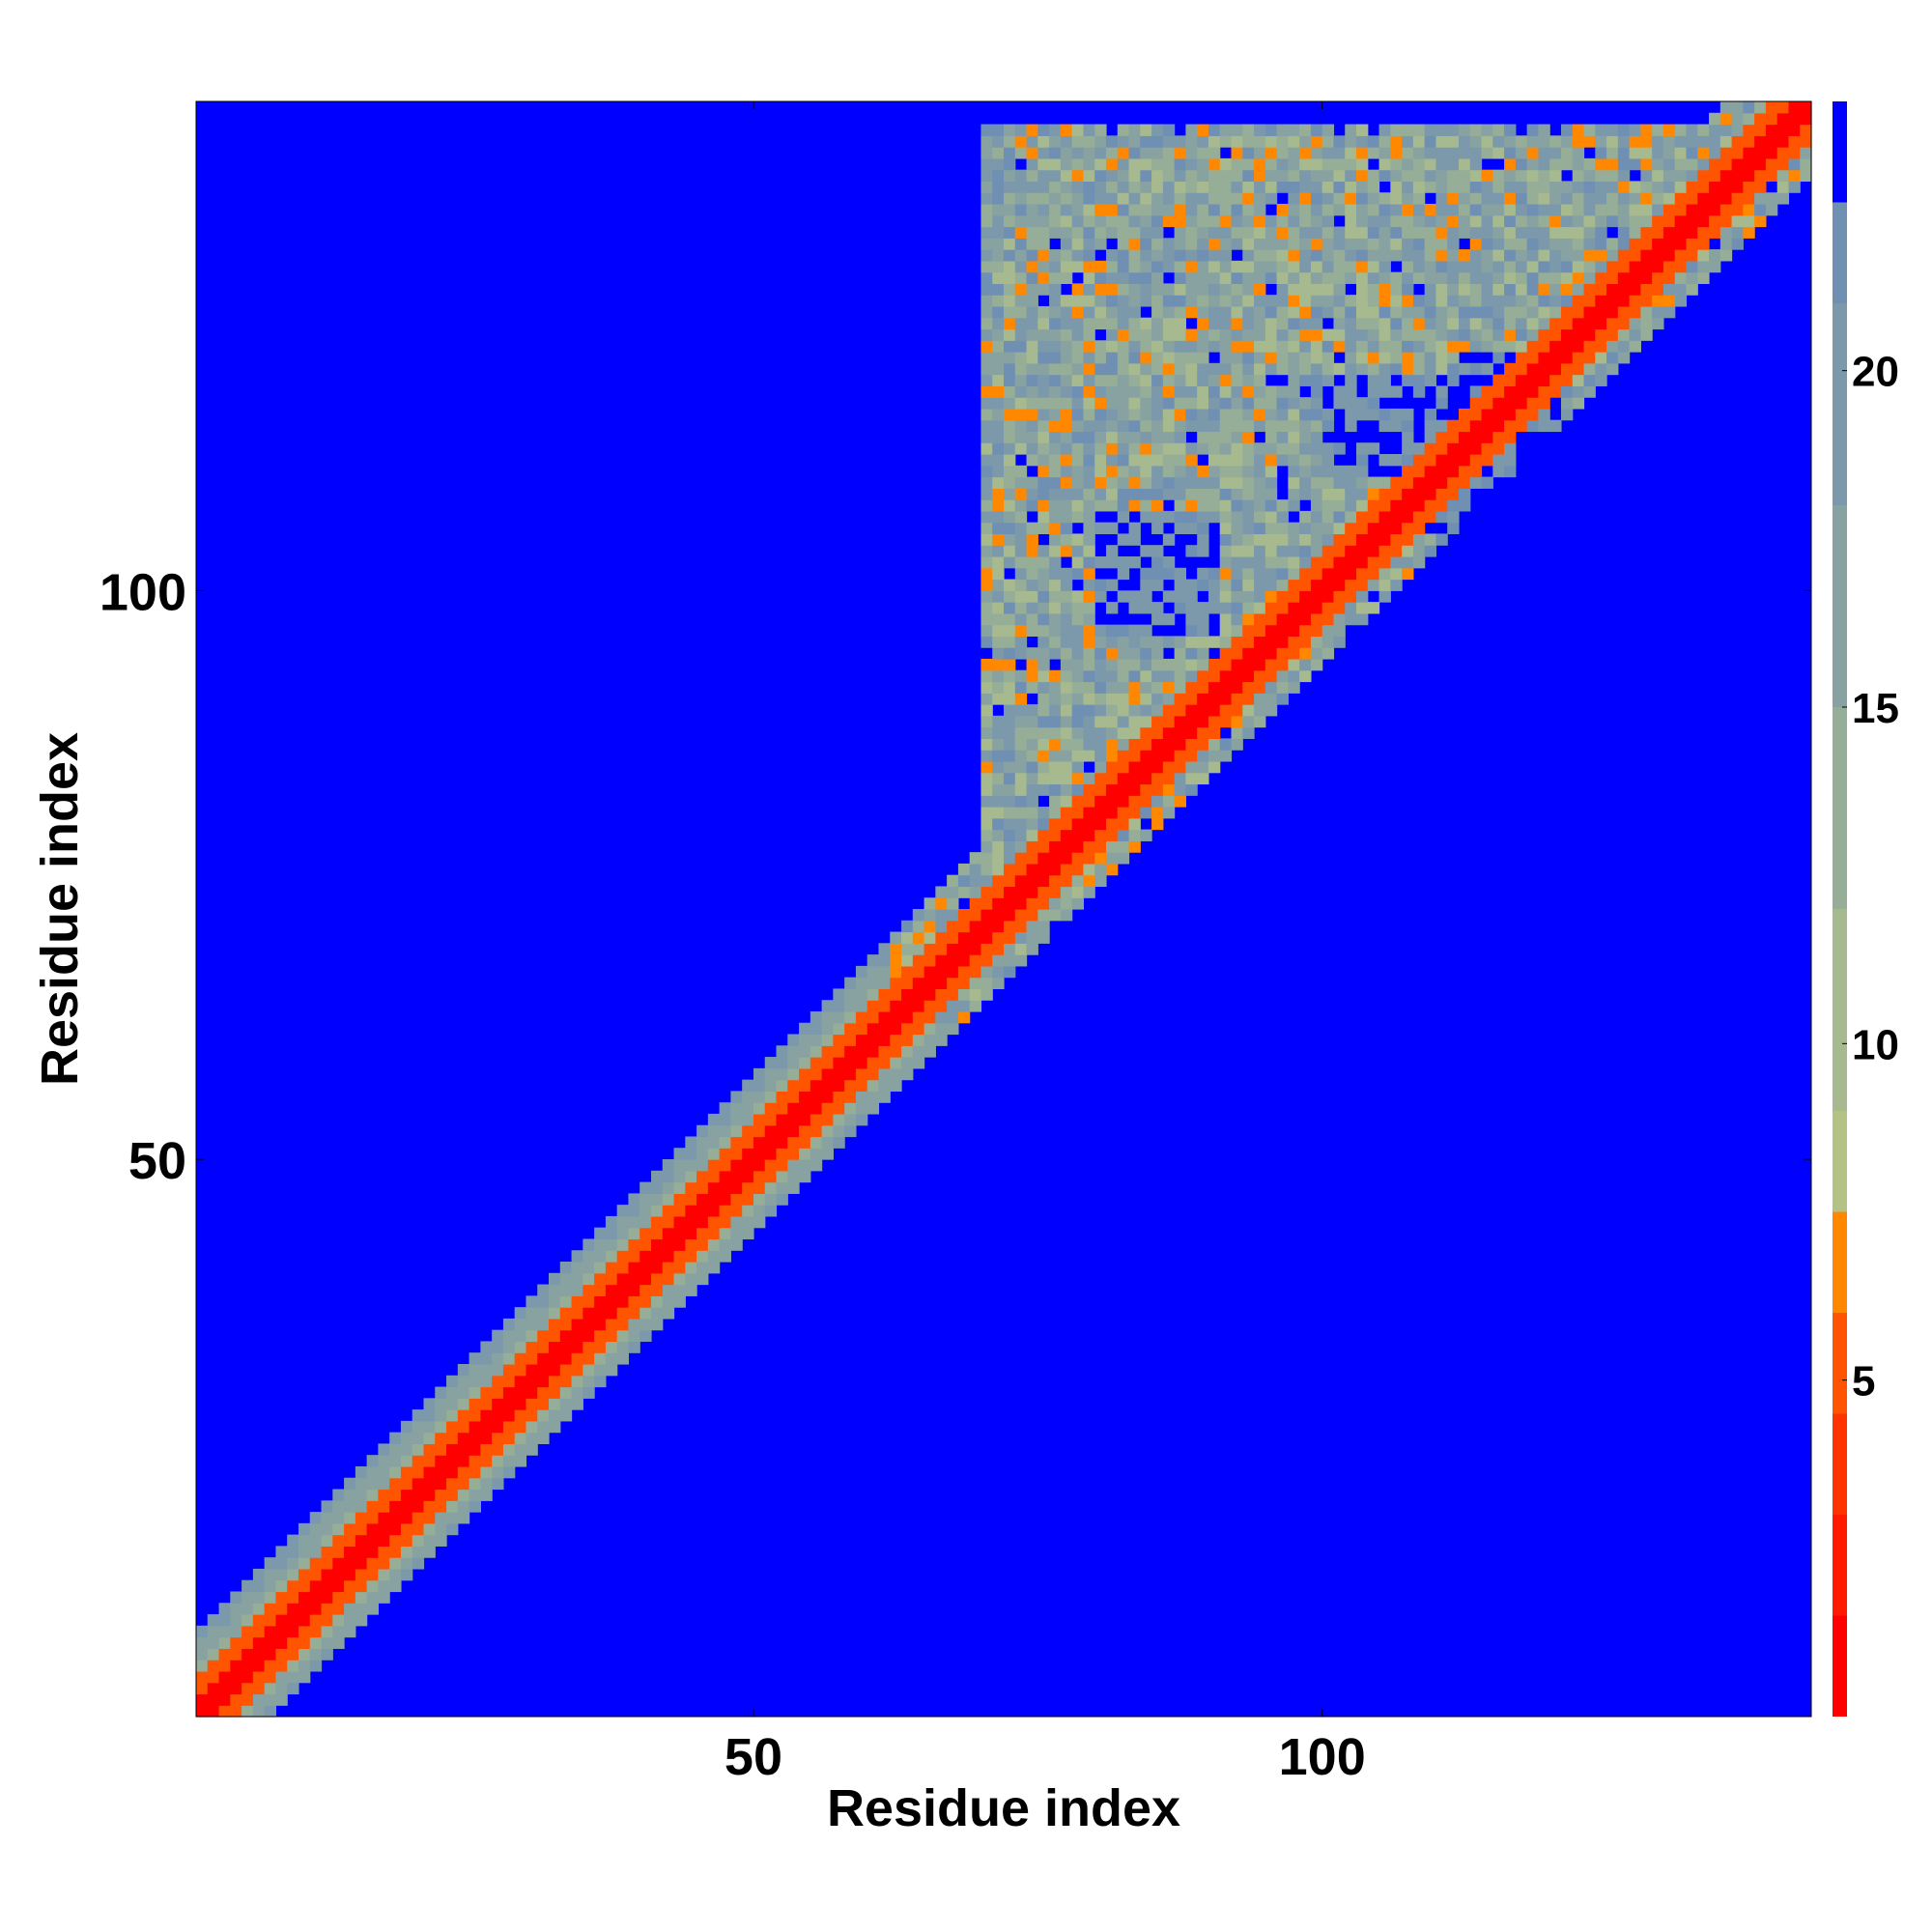 This screenshot has height=1932, width=1932. I want to click on colorbar-tick-label: 15, so click(1875, 708).